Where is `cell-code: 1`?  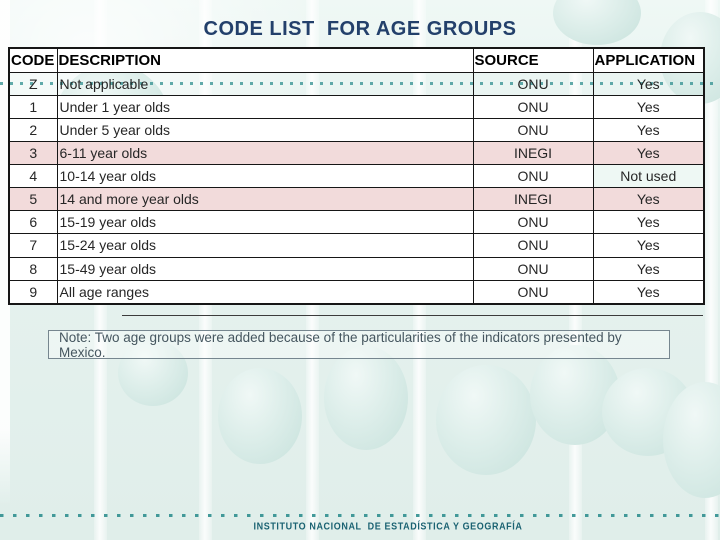
cell-code: 1 is located at coordinates (33, 106).